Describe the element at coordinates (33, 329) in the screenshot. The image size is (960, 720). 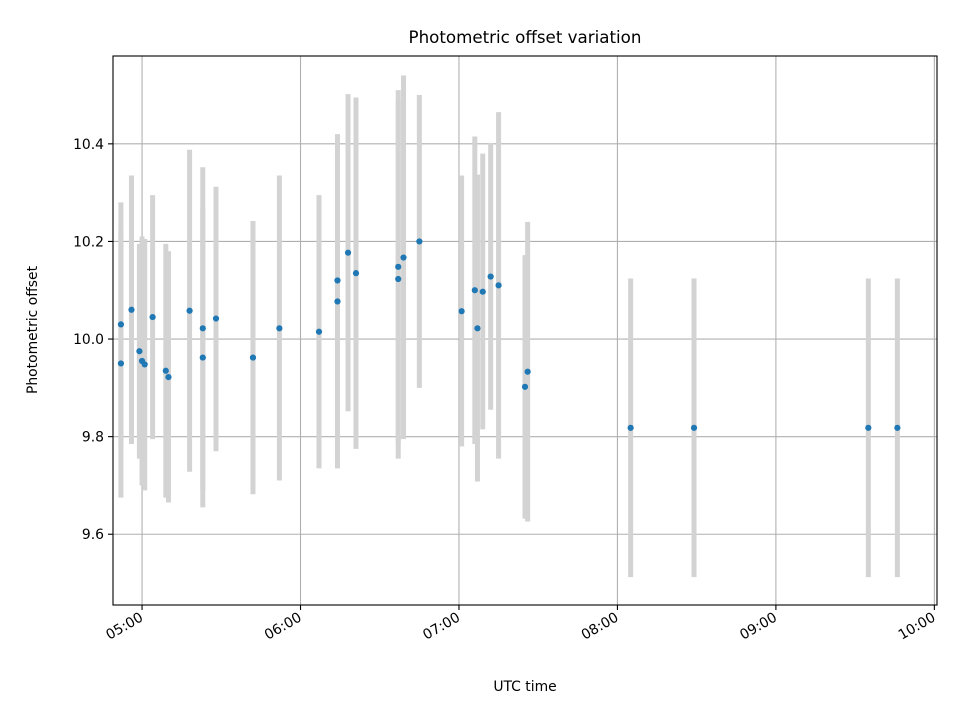
I see `y-axis-label: Photometric offset` at that location.